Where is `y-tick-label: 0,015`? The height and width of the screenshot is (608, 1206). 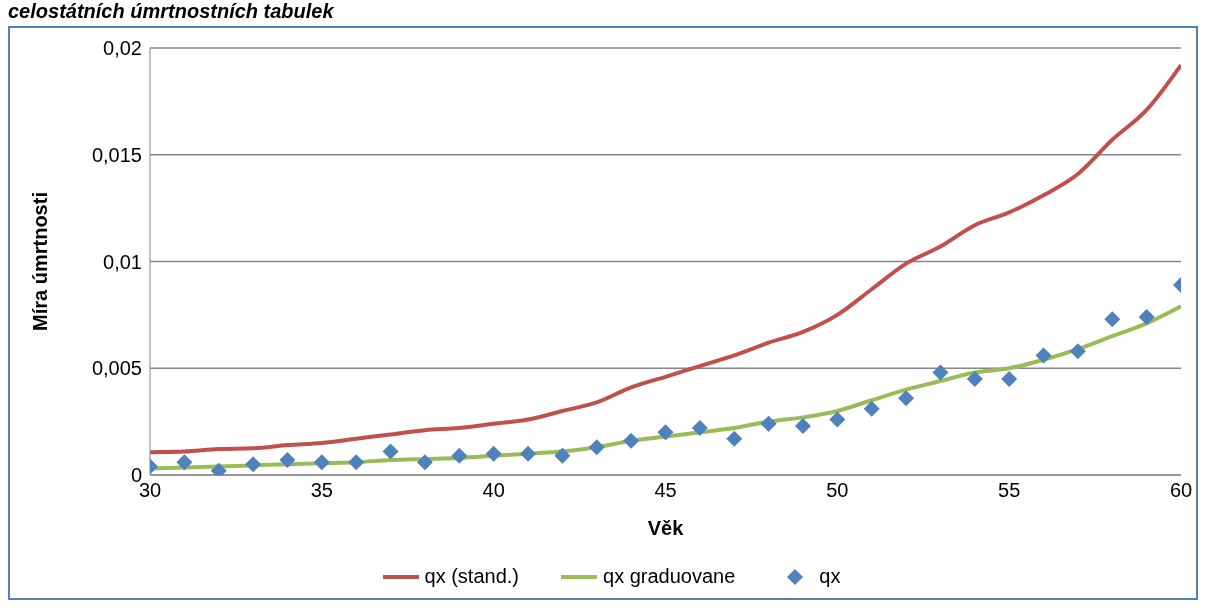 y-tick-label: 0,015 is located at coordinates (116, 154).